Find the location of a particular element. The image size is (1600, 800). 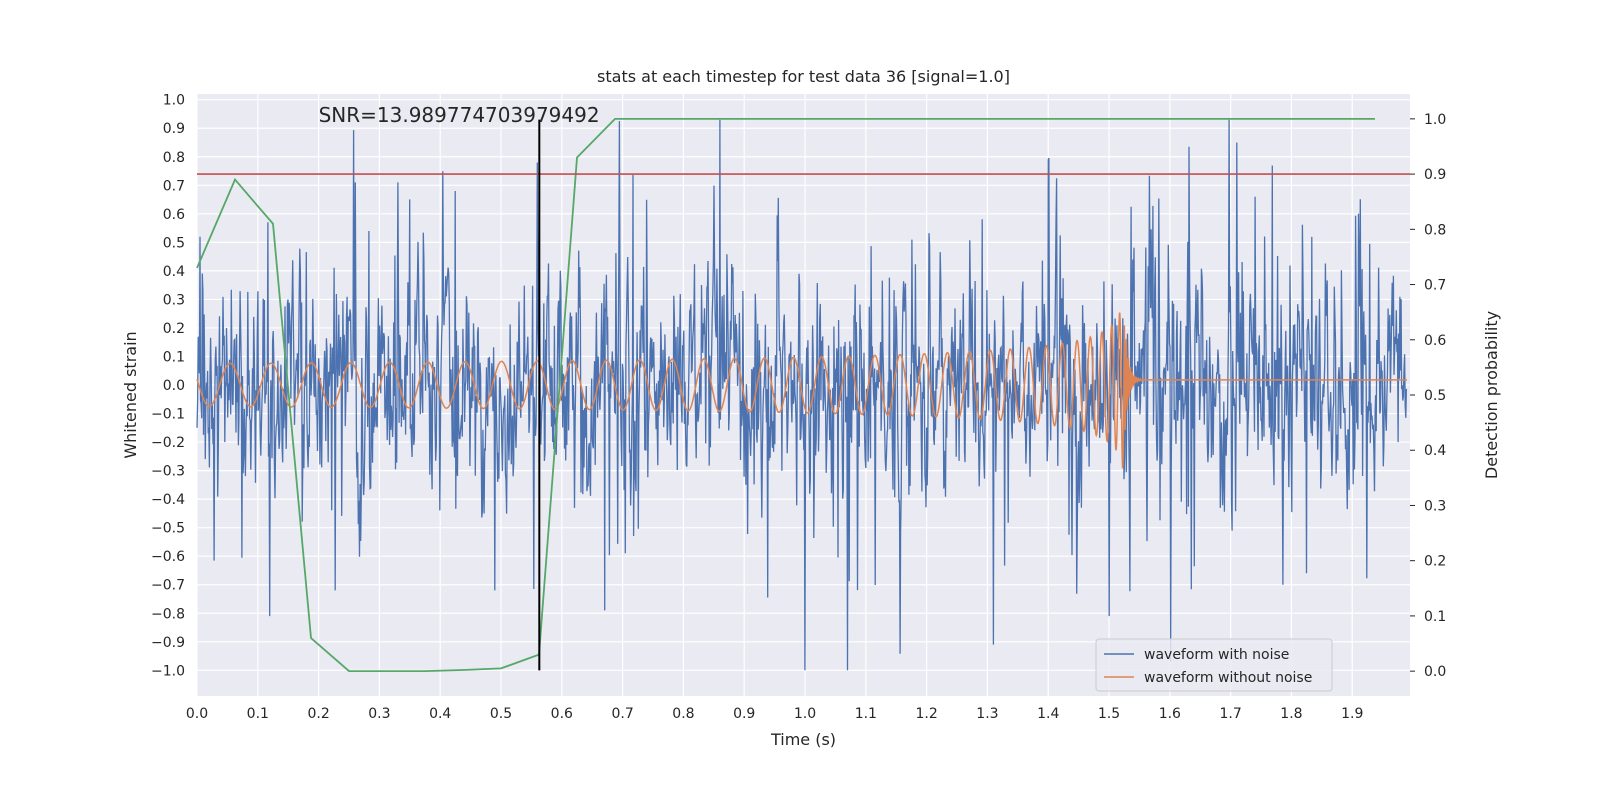

x-tick-label: 1.7 is located at coordinates (1231, 714).